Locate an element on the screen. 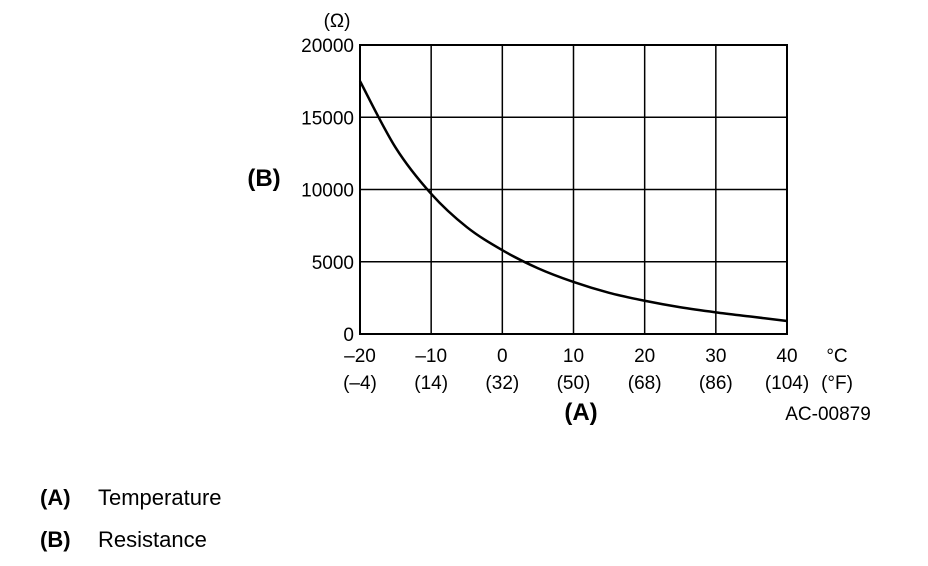 This screenshot has height=566, width=928. y-axis-label: (B) is located at coordinates (263, 178).